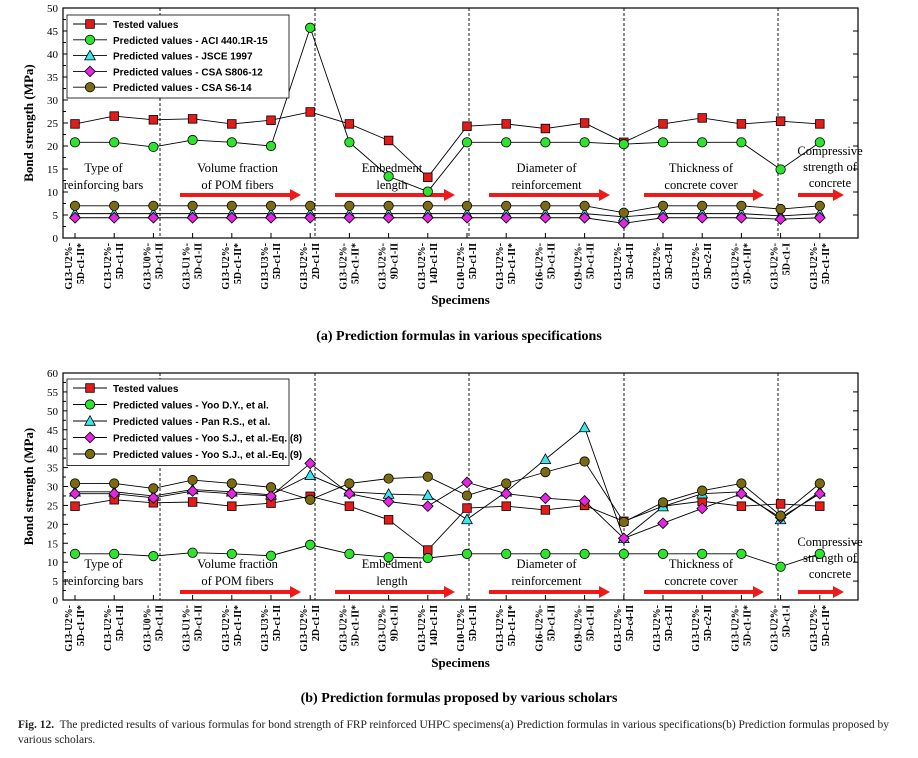 This screenshot has width=918, height=758. I want to click on y-tick-label: 50, so click(53, 412).